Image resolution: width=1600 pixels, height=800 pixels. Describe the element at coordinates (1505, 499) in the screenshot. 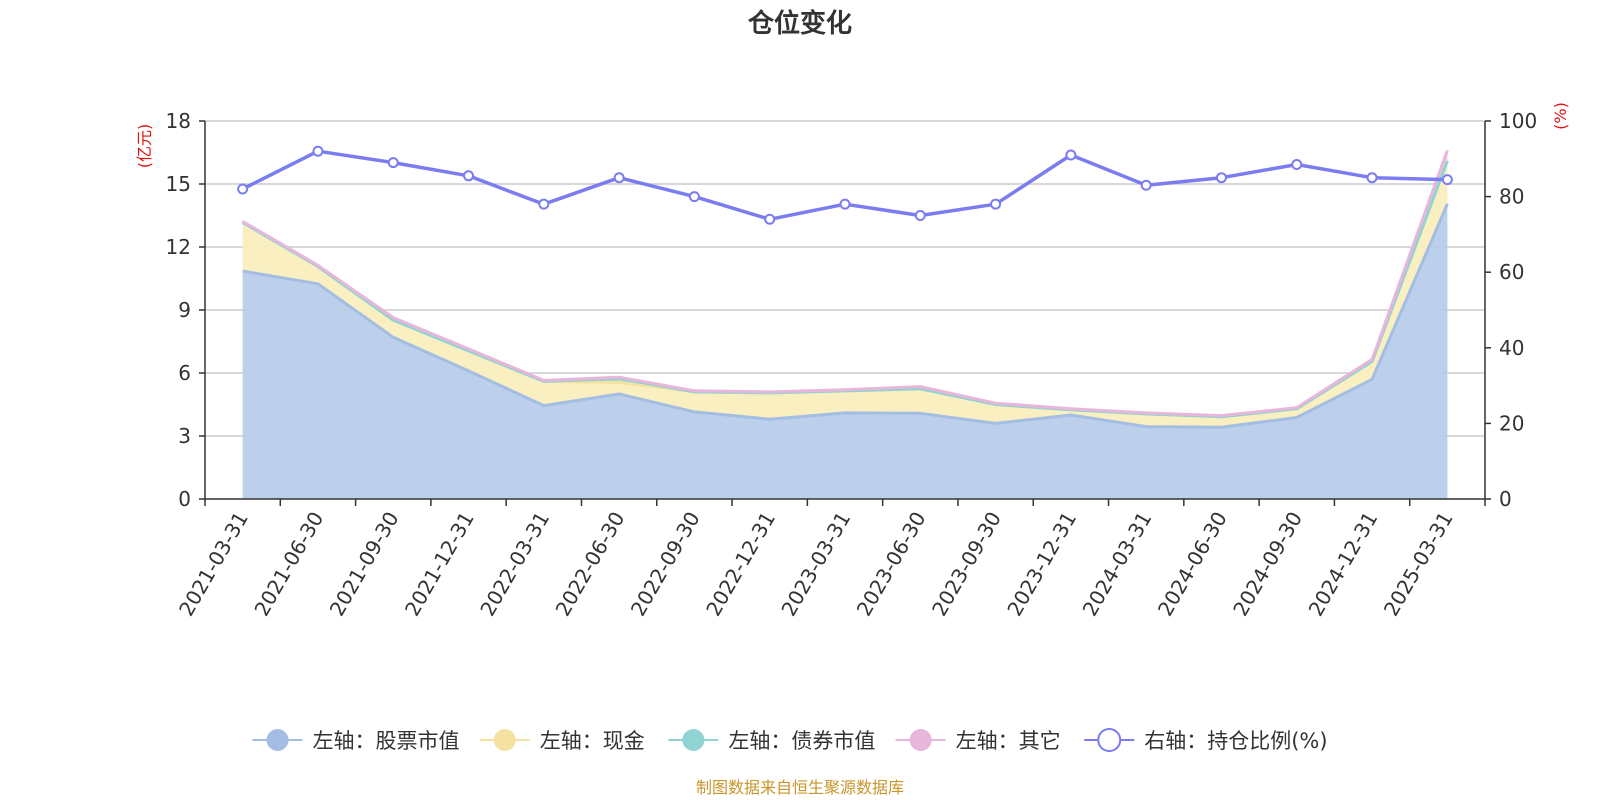

I see `right-tick-label: 0` at that location.